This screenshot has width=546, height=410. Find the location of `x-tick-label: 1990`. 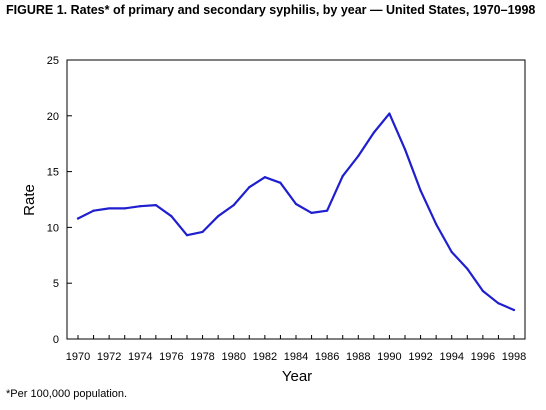

x-tick-label: 1990 is located at coordinates (389, 357).